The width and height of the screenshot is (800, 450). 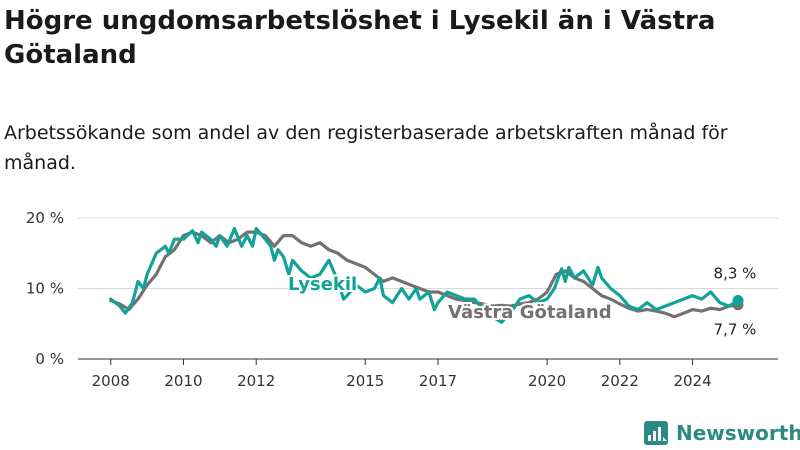 What do you see at coordinates (547, 381) in the screenshot?
I see `x-tick-label: 2020` at bounding box center [547, 381].